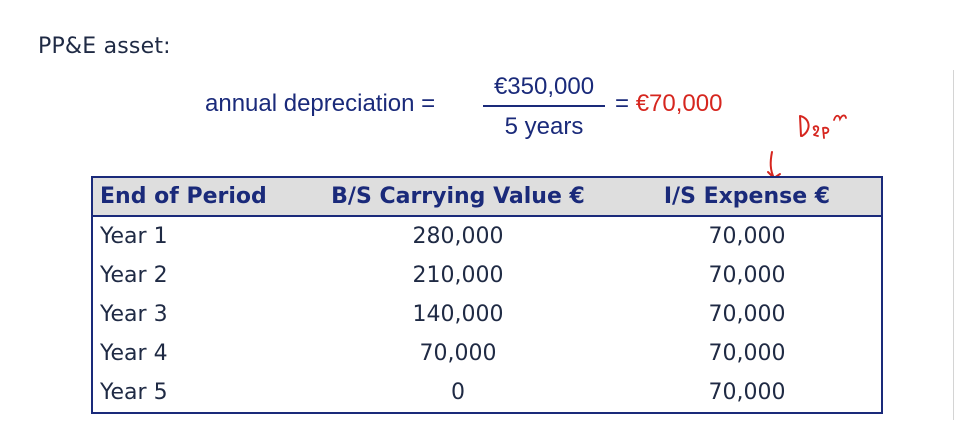  What do you see at coordinates (544, 126) in the screenshot?
I see `formula-denominator: 5 years` at bounding box center [544, 126].